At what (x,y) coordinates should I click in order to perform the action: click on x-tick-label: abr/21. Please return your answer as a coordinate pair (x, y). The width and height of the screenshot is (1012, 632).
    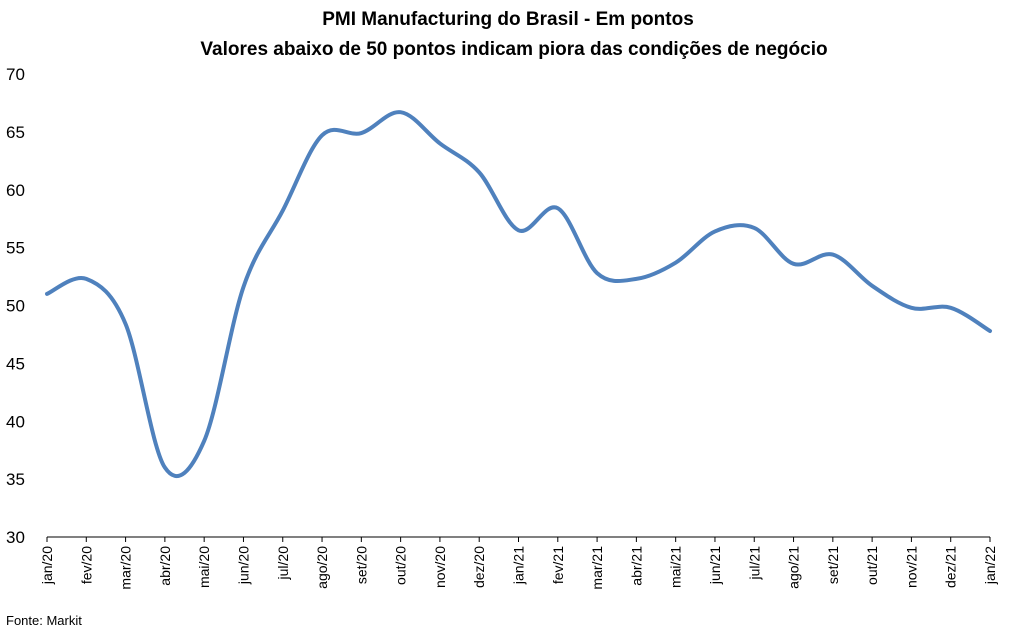
    Looking at the image, I should click on (636, 566).